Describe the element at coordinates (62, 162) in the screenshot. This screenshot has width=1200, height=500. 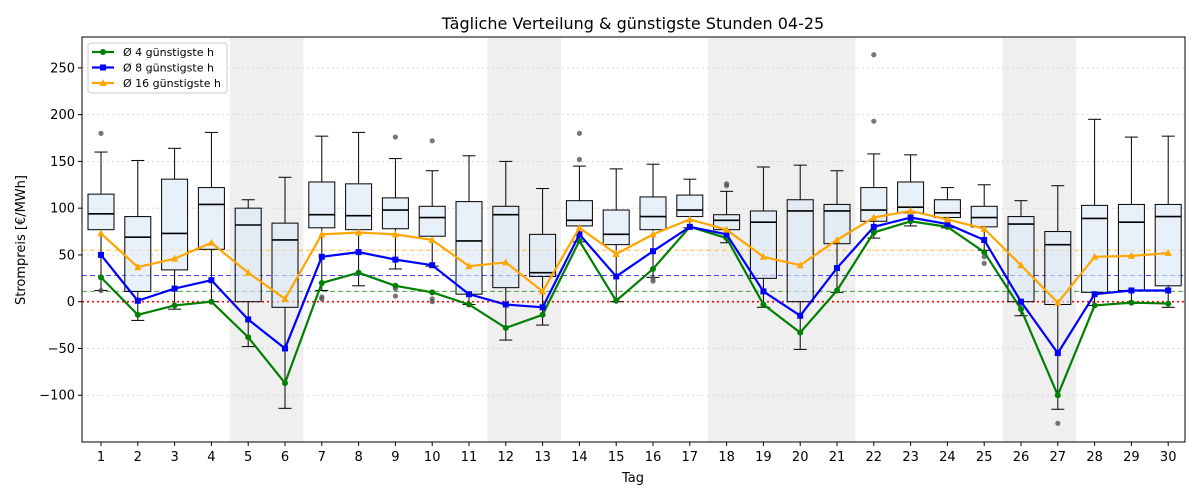
I see `y-tick-label: 150` at that location.